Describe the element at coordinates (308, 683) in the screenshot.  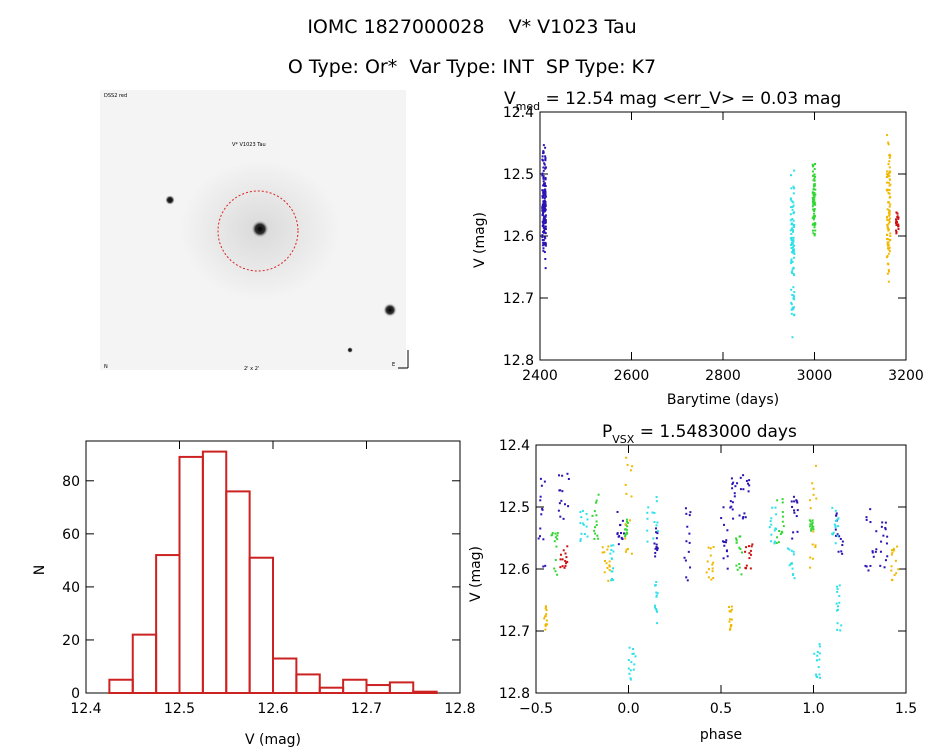
I see `histogram-bar` at that location.